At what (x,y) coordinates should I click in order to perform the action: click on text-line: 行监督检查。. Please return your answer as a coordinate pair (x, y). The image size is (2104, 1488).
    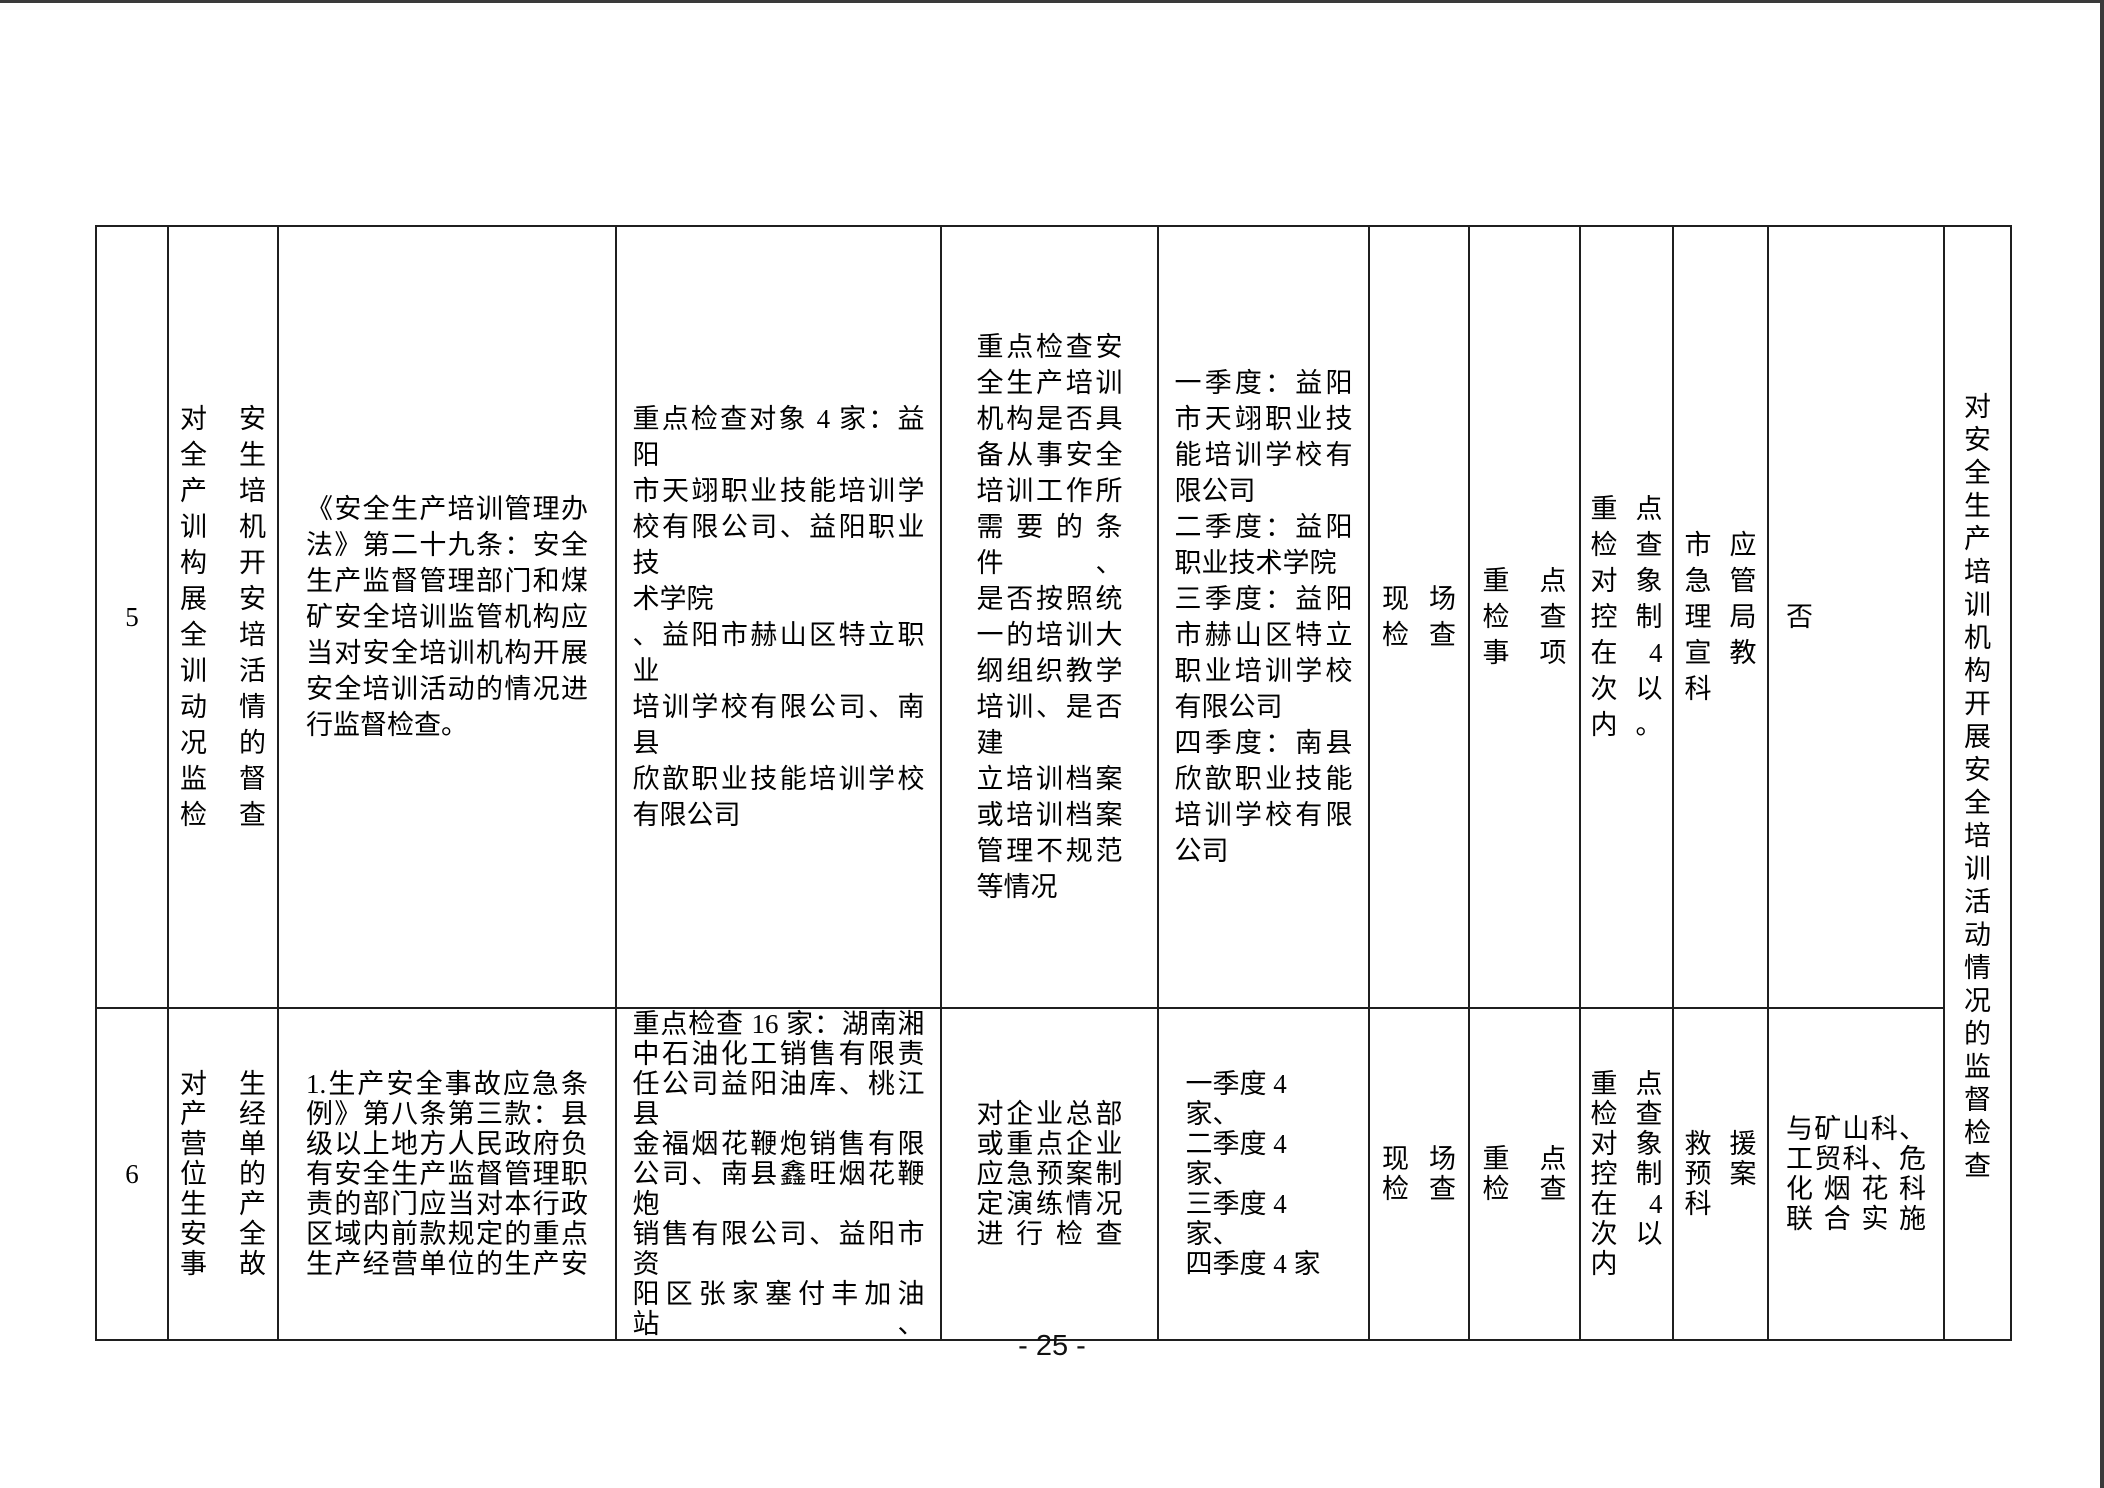
    Looking at the image, I should click on (387, 725).